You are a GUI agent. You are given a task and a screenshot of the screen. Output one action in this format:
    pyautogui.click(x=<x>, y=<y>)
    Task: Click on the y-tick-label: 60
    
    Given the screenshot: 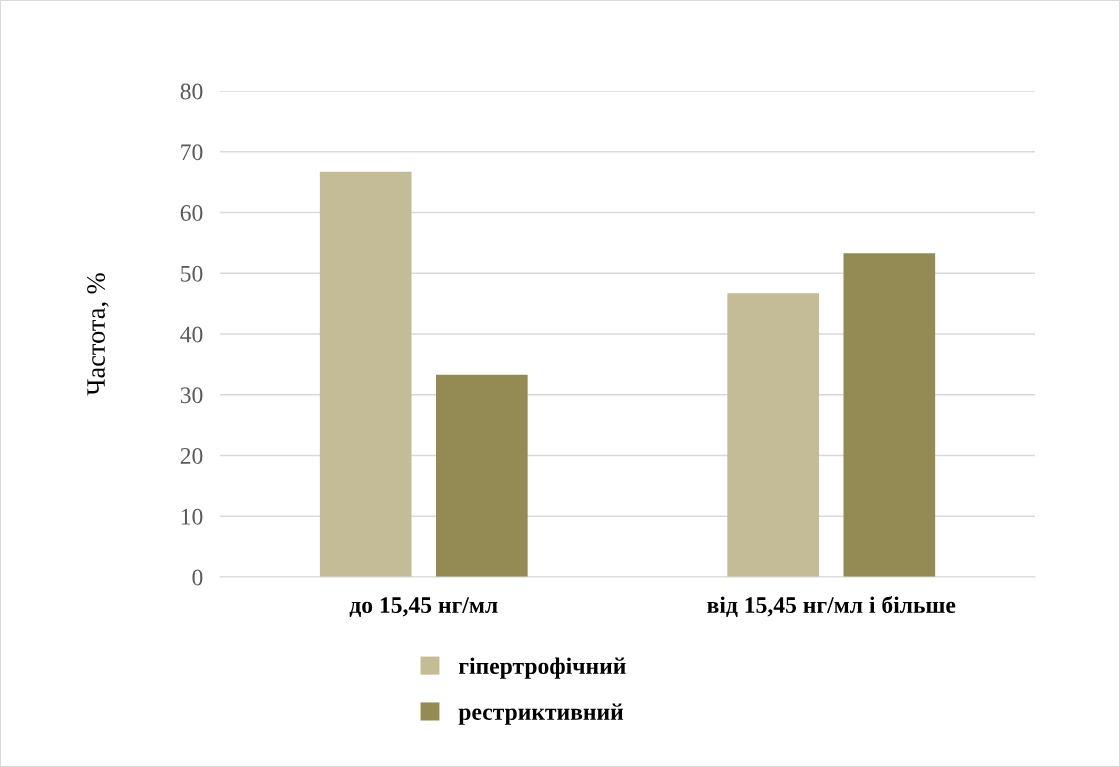 What is the action you would take?
    pyautogui.click(x=191, y=212)
    